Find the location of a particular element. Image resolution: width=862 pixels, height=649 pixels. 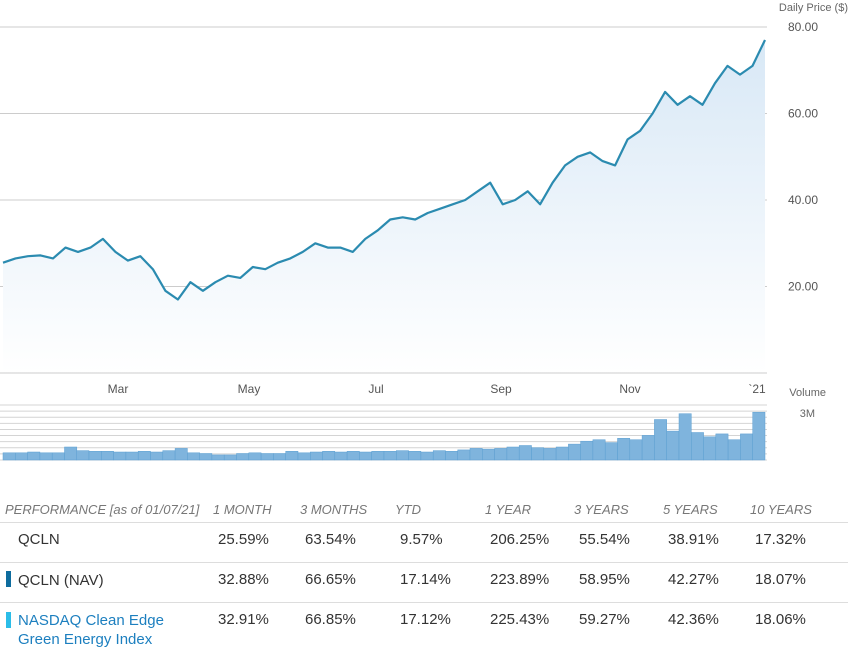

cell: 9.57% is located at coordinates (435, 543).